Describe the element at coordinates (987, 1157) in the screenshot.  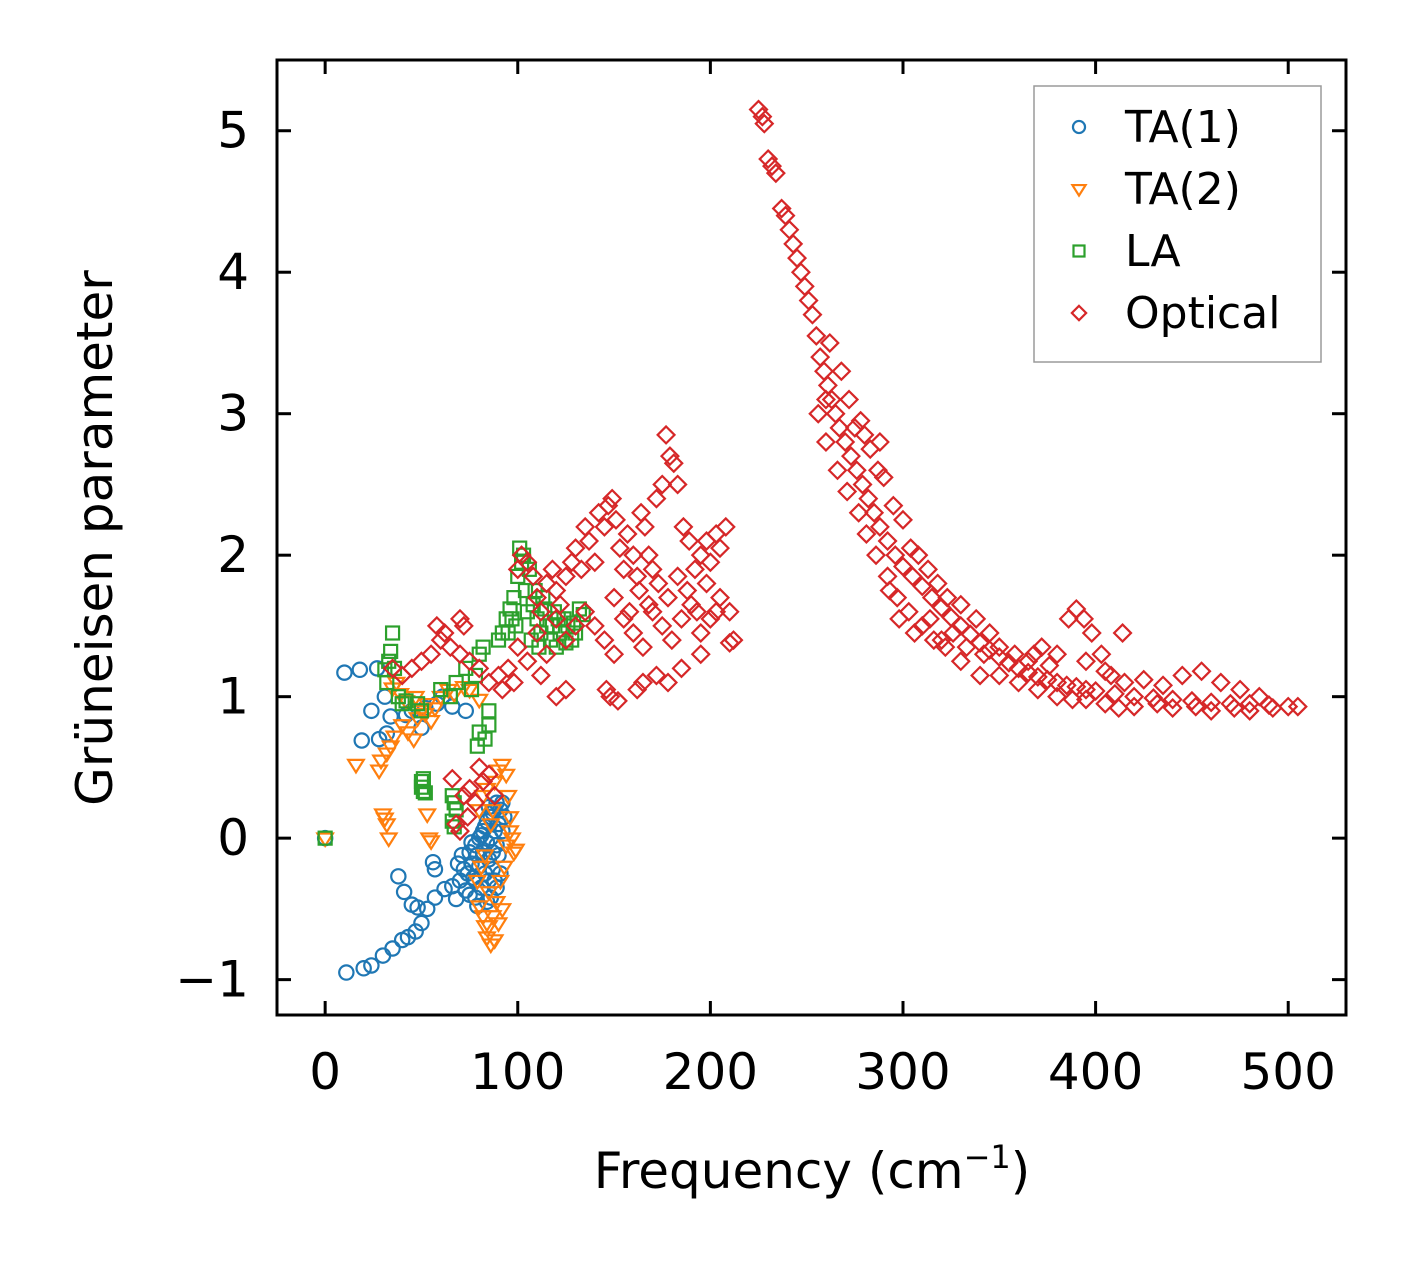
I see `x-axis-title-superscript: −1` at that location.